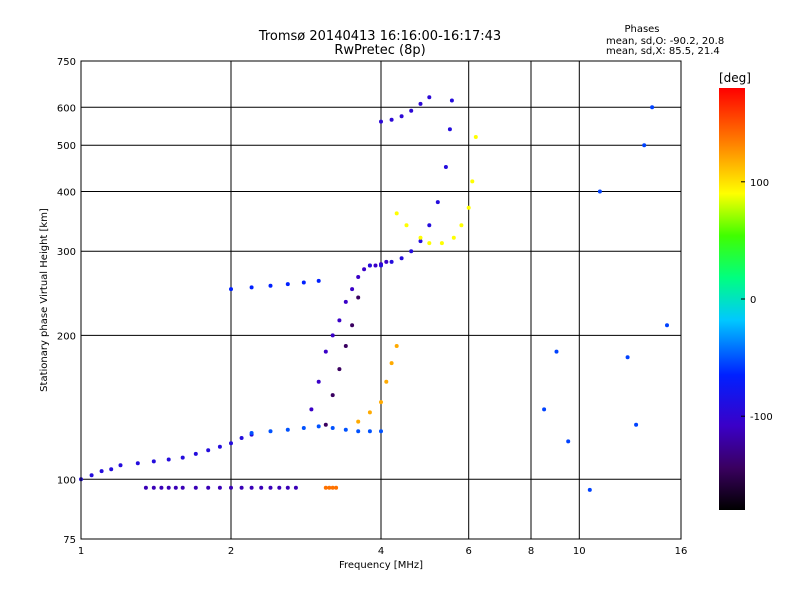 Image resolution: width=800 pixels, height=600 pixels. What do you see at coordinates (66, 301) in the screenshot?
I see `y-axis: 75 100 200 300 400 500 600 750` at bounding box center [66, 301].